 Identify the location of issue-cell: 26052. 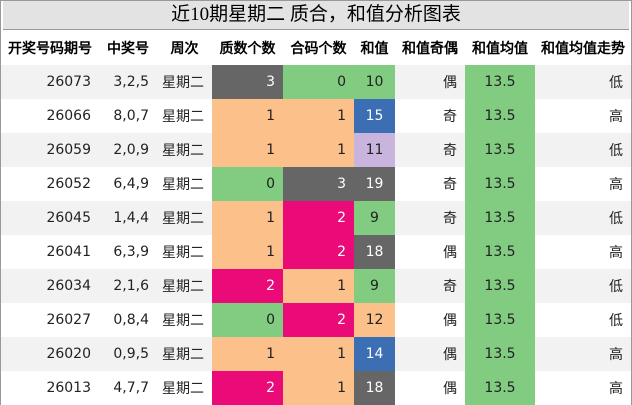
(50, 184).